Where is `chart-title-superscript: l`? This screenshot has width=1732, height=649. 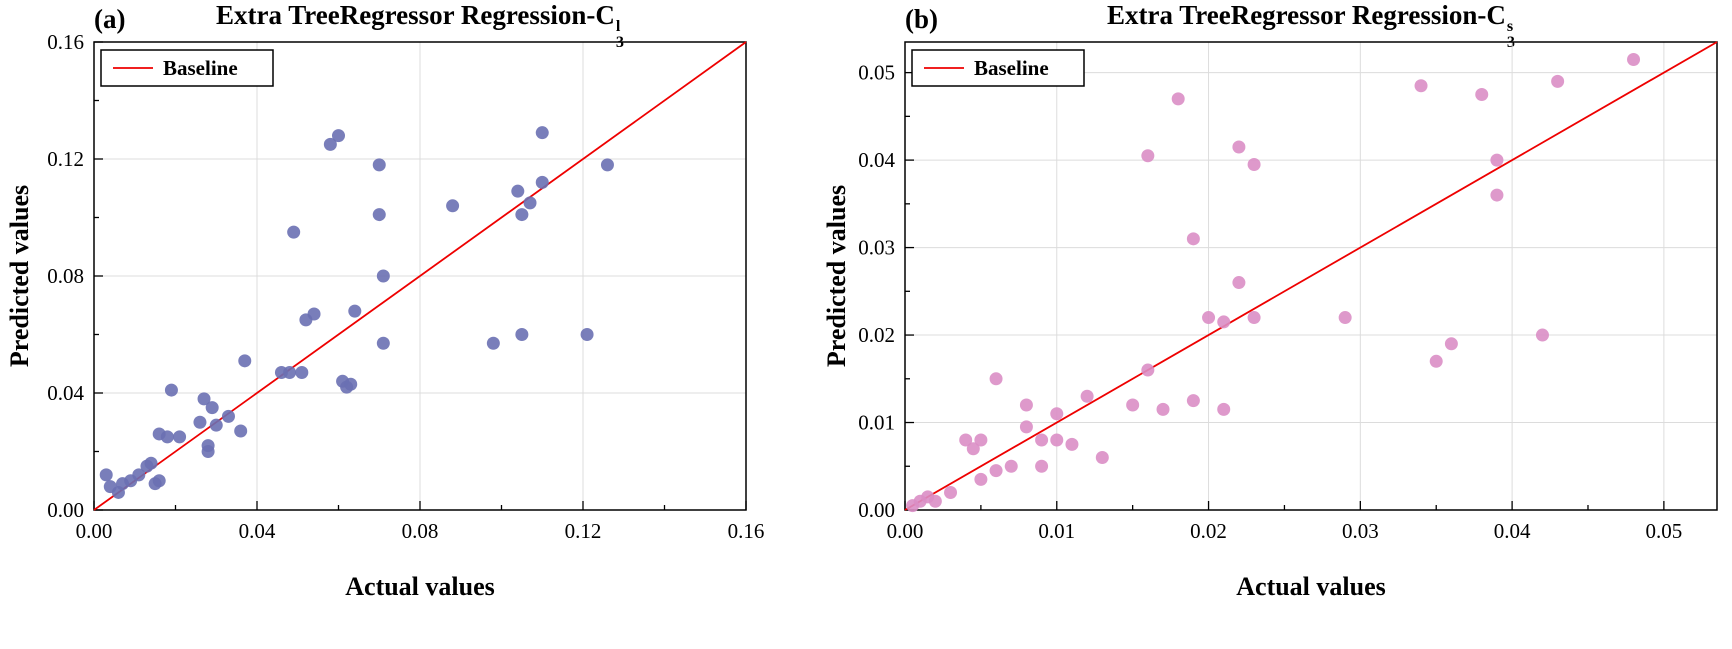 chart-title-superscript: l is located at coordinates (618, 26).